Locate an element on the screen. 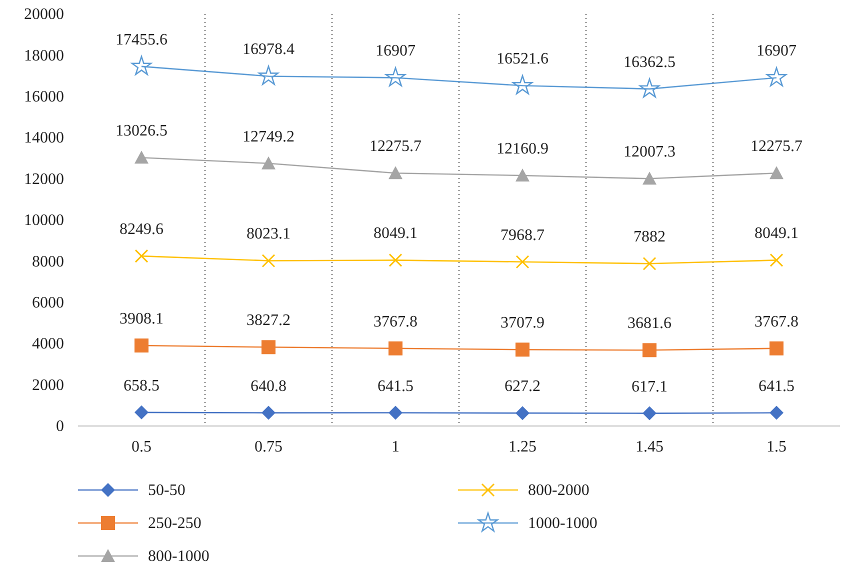 Image resolution: width=847 pixels, height=571 pixels. legend-label: 800-1000 is located at coordinates (179, 556).